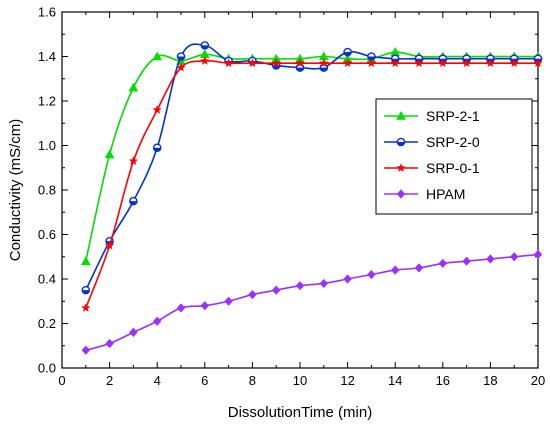  I want to click on x-tick-label: 14, so click(395, 380).